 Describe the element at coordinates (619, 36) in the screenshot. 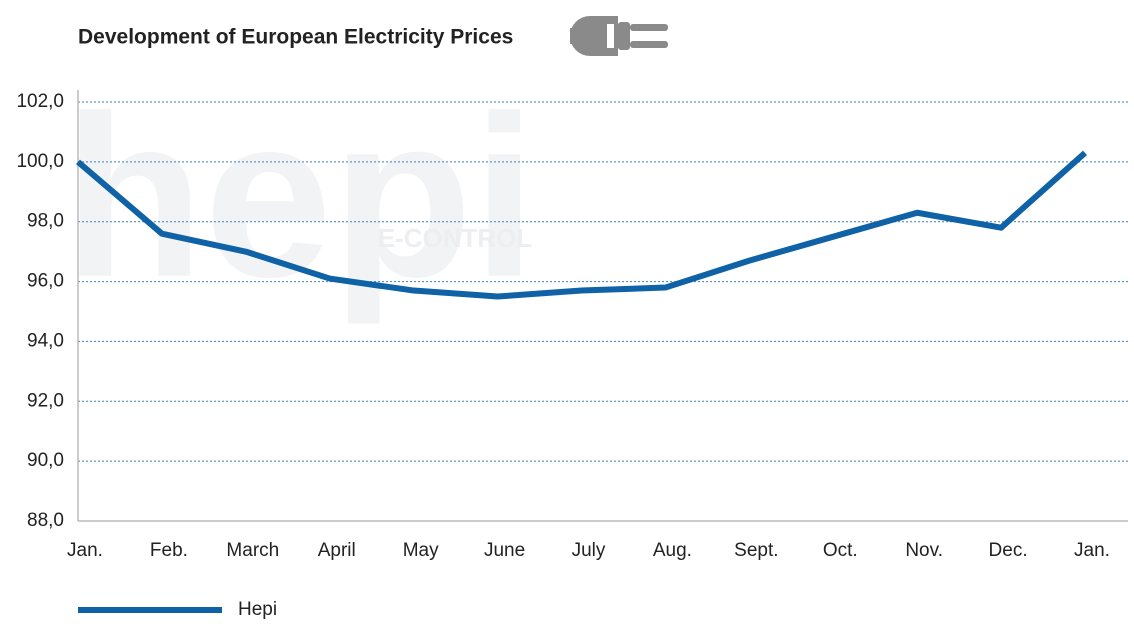

I see `plug-icon` at that location.